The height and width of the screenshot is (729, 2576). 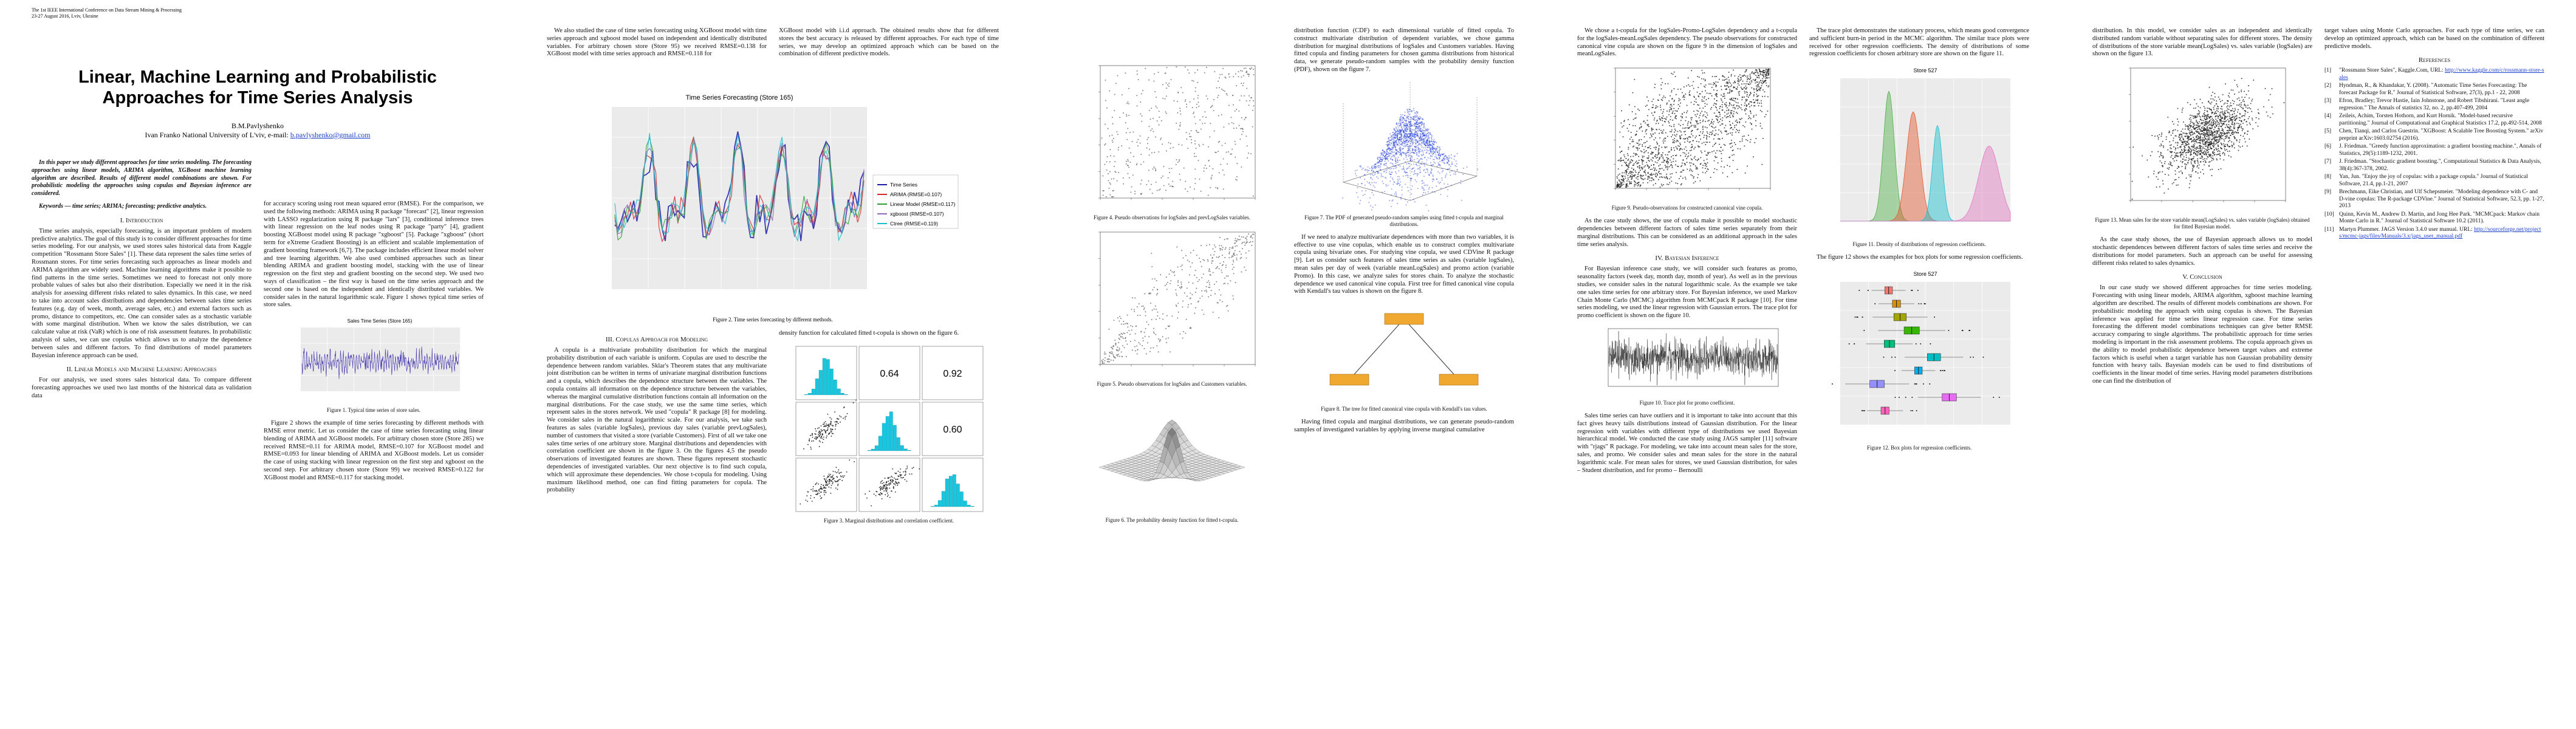 I want to click on plot-frame, so click(x=1693, y=128).